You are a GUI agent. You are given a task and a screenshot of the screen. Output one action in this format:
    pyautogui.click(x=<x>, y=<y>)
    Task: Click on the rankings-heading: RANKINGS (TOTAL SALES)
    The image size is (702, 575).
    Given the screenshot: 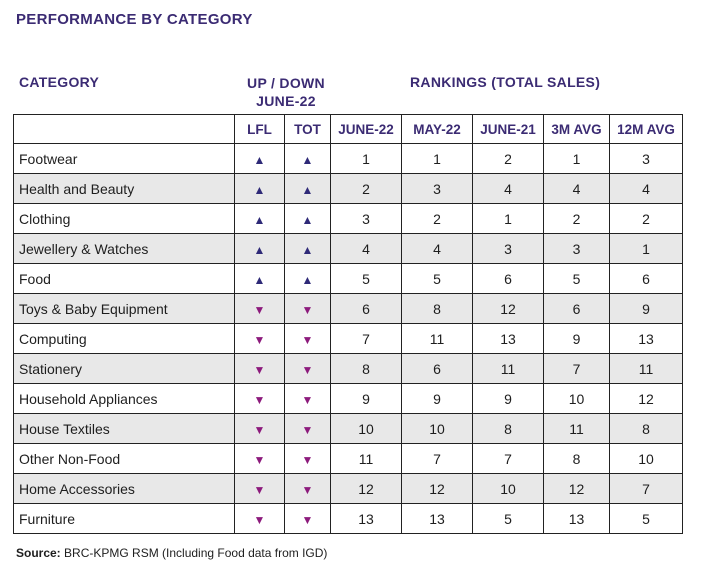 What is the action you would take?
    pyautogui.click(x=505, y=82)
    